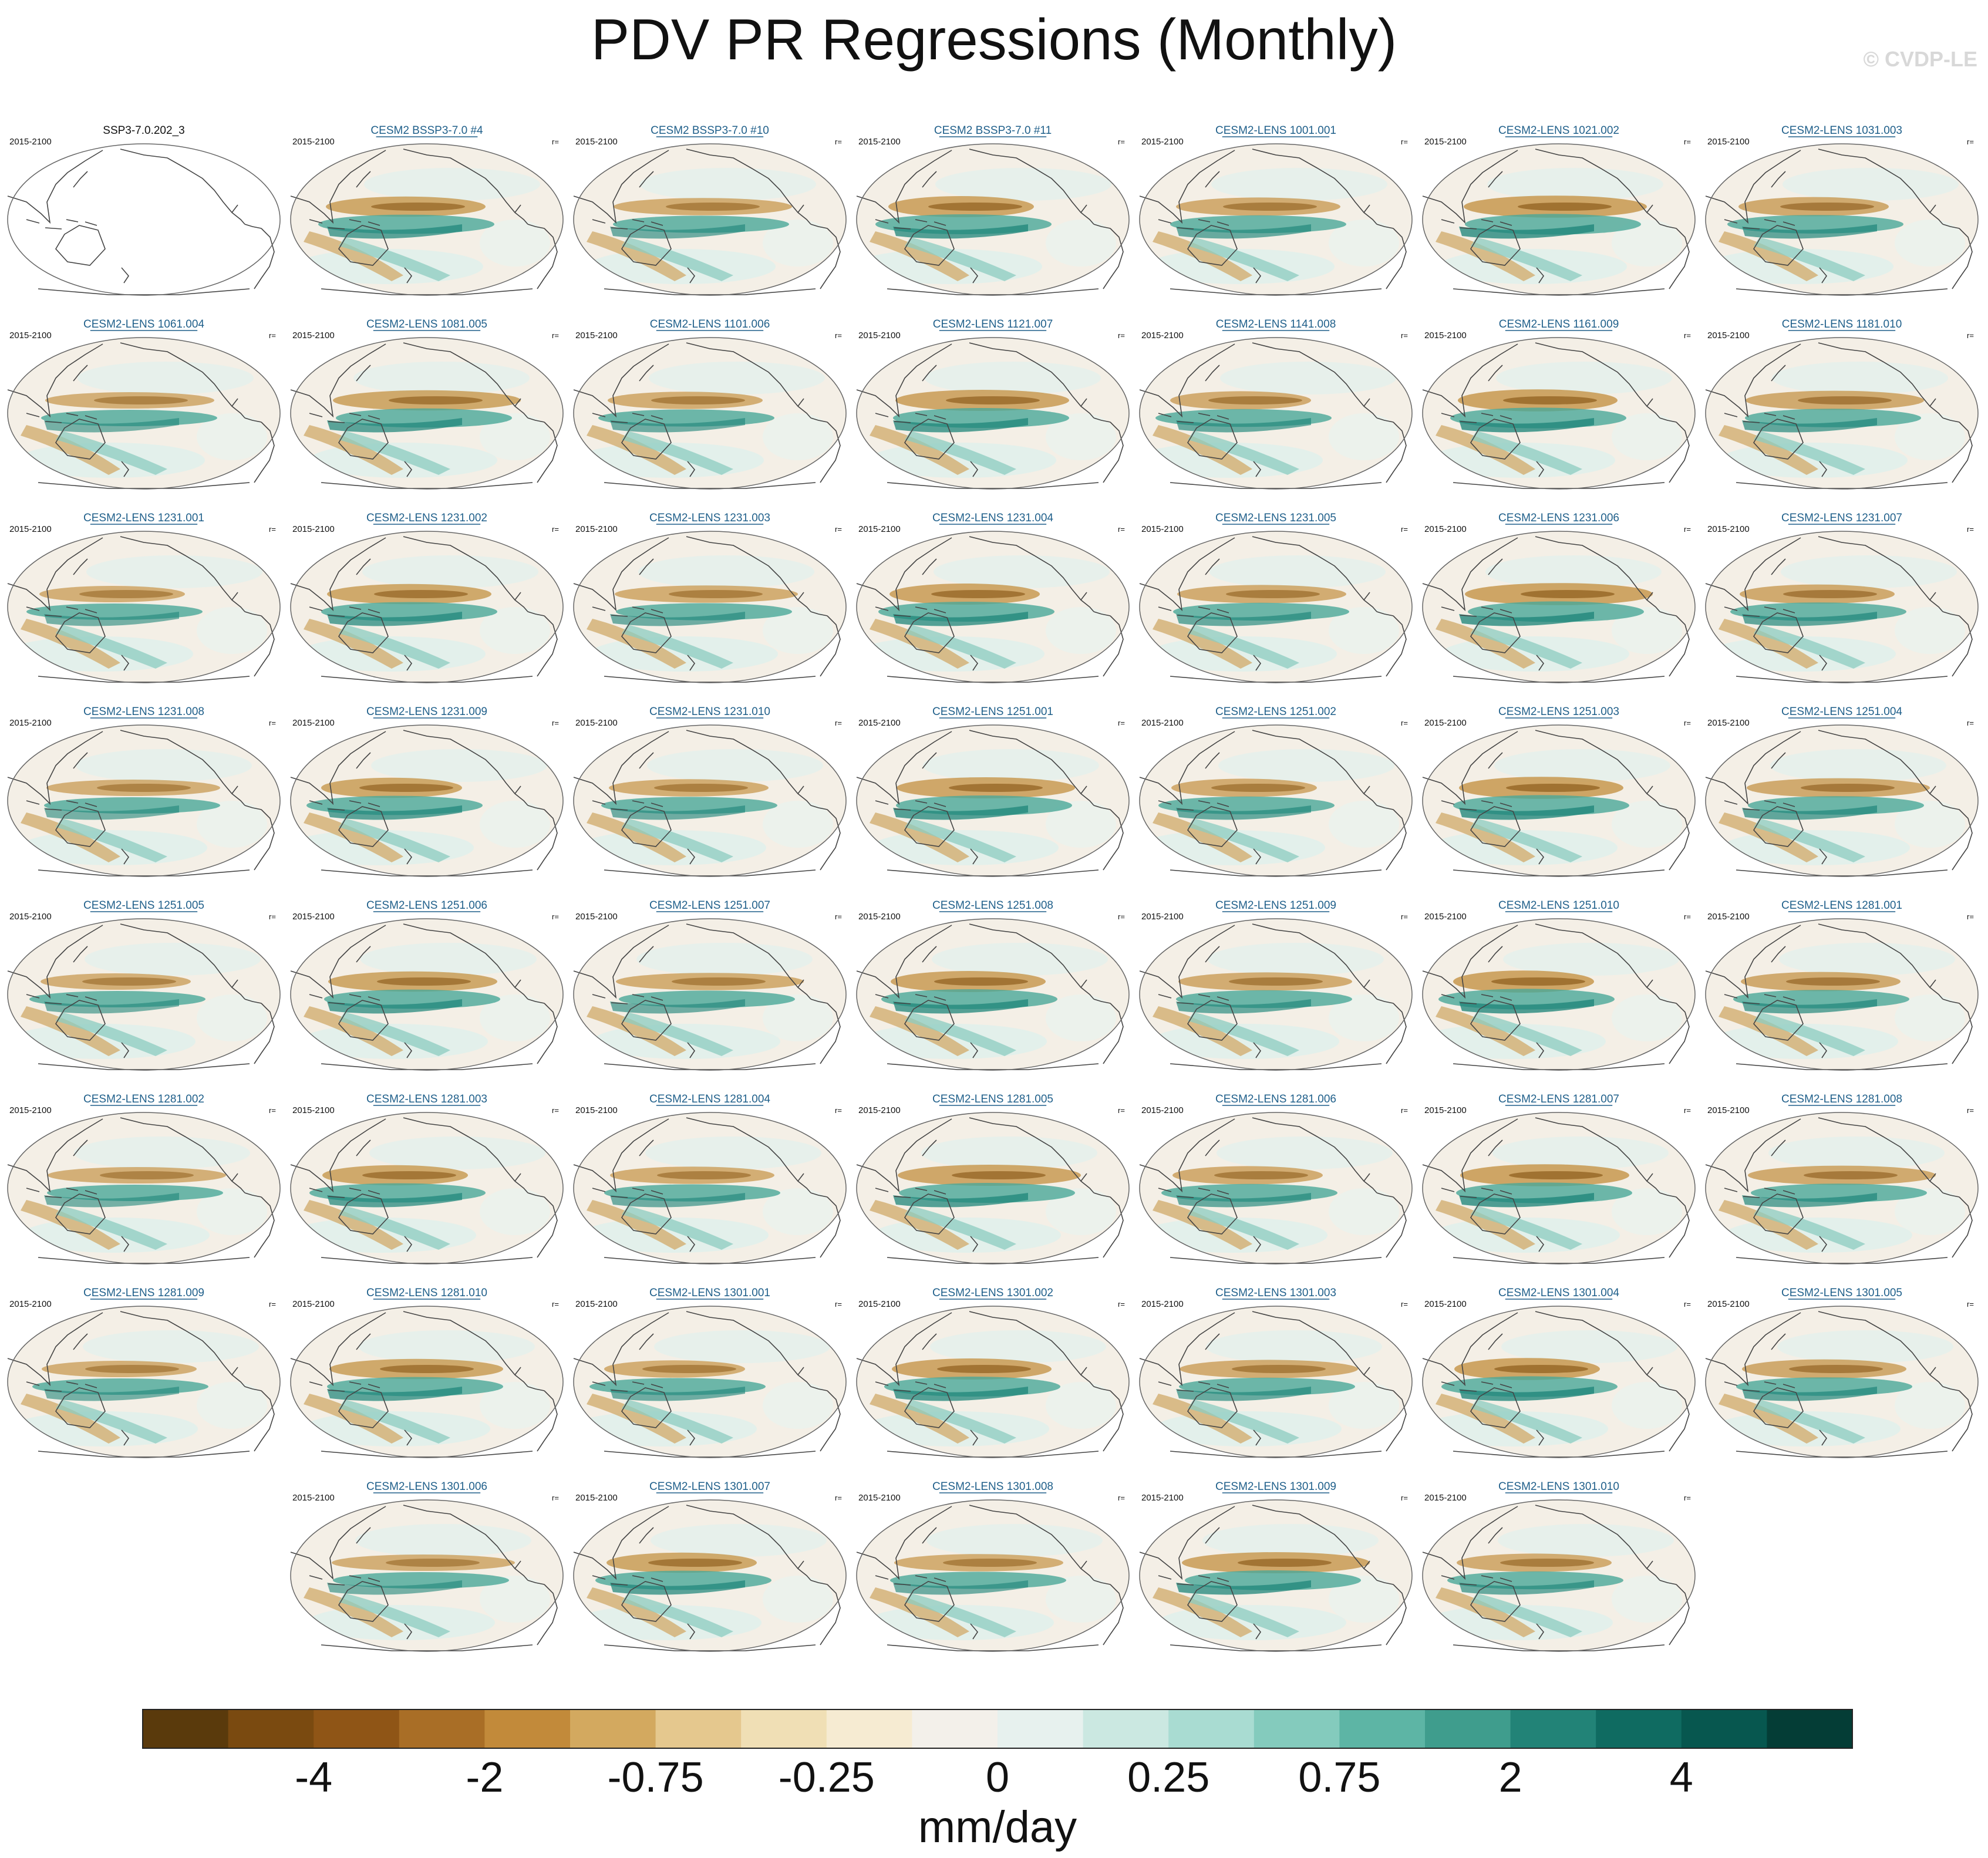 This screenshot has width=1988, height=1858. What do you see at coordinates (998, 1827) in the screenshot?
I see `colorbar-units: mm/day` at bounding box center [998, 1827].